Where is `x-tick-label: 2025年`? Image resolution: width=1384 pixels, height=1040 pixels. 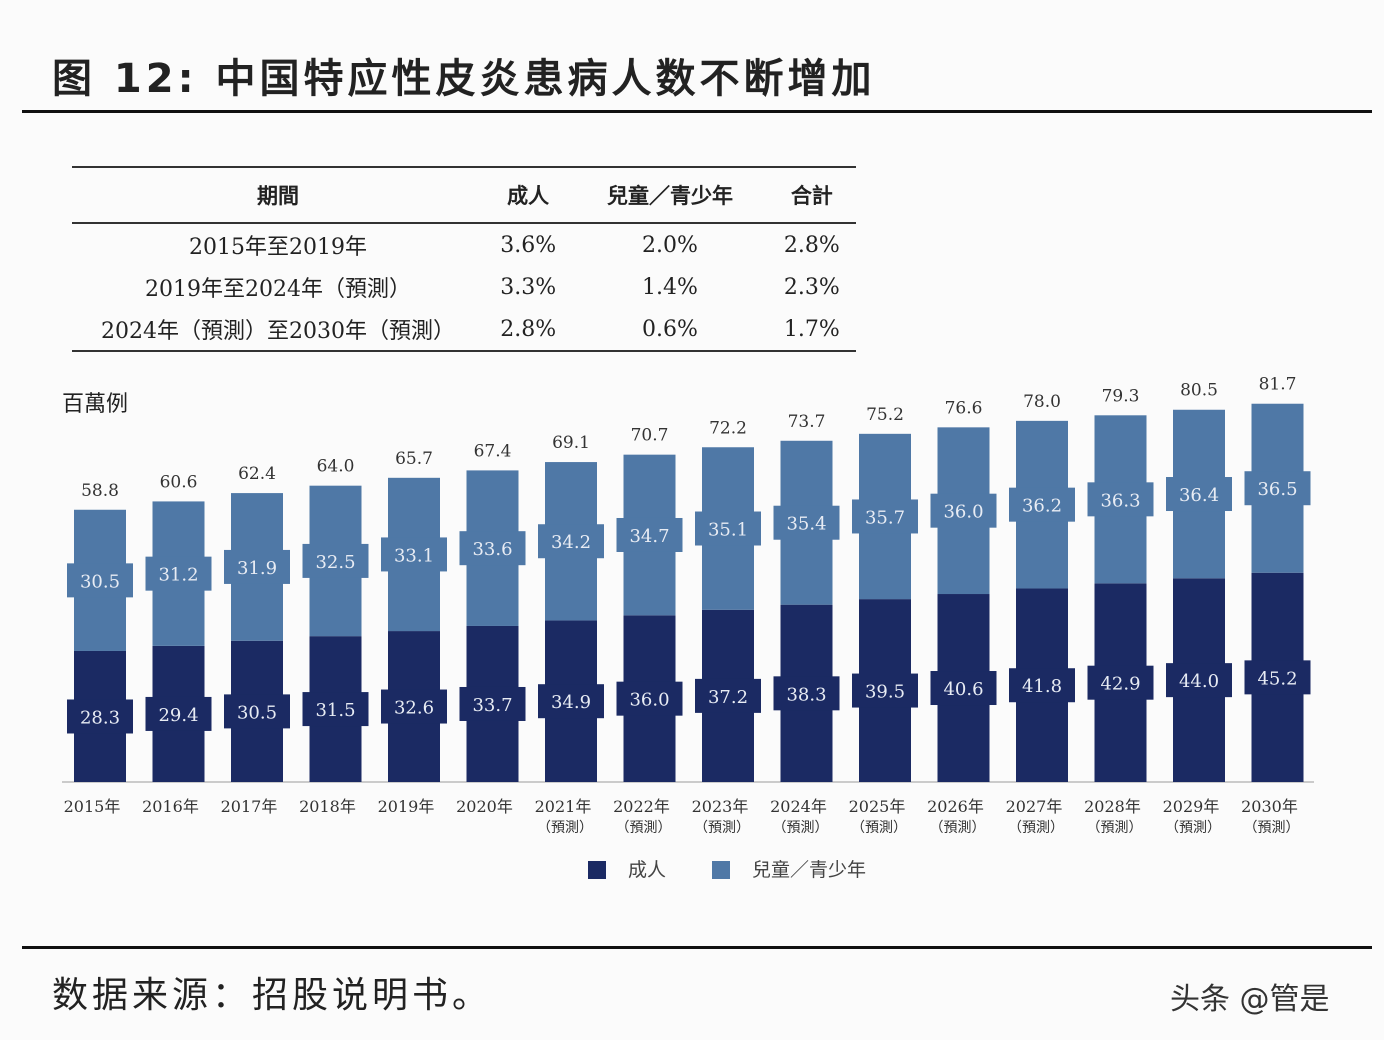 x-tick-label: 2025年 is located at coordinates (877, 806).